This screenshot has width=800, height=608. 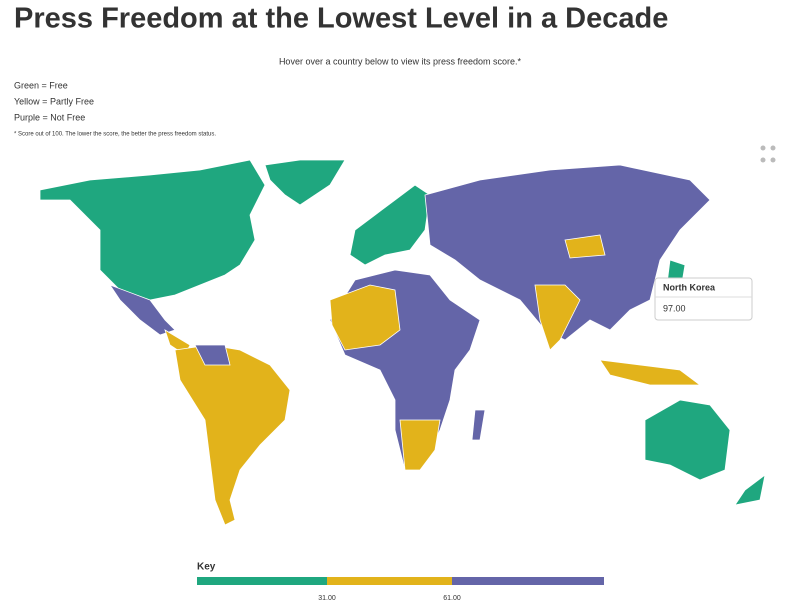 What do you see at coordinates (389, 581) in the screenshot?
I see `key-partly-free` at bounding box center [389, 581].